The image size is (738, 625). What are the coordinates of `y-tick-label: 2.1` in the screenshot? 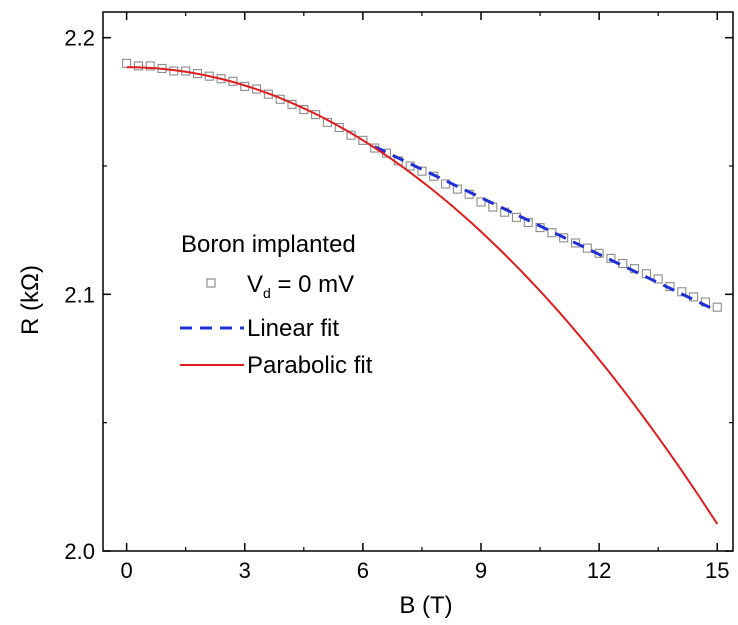 It's located at (79, 294).